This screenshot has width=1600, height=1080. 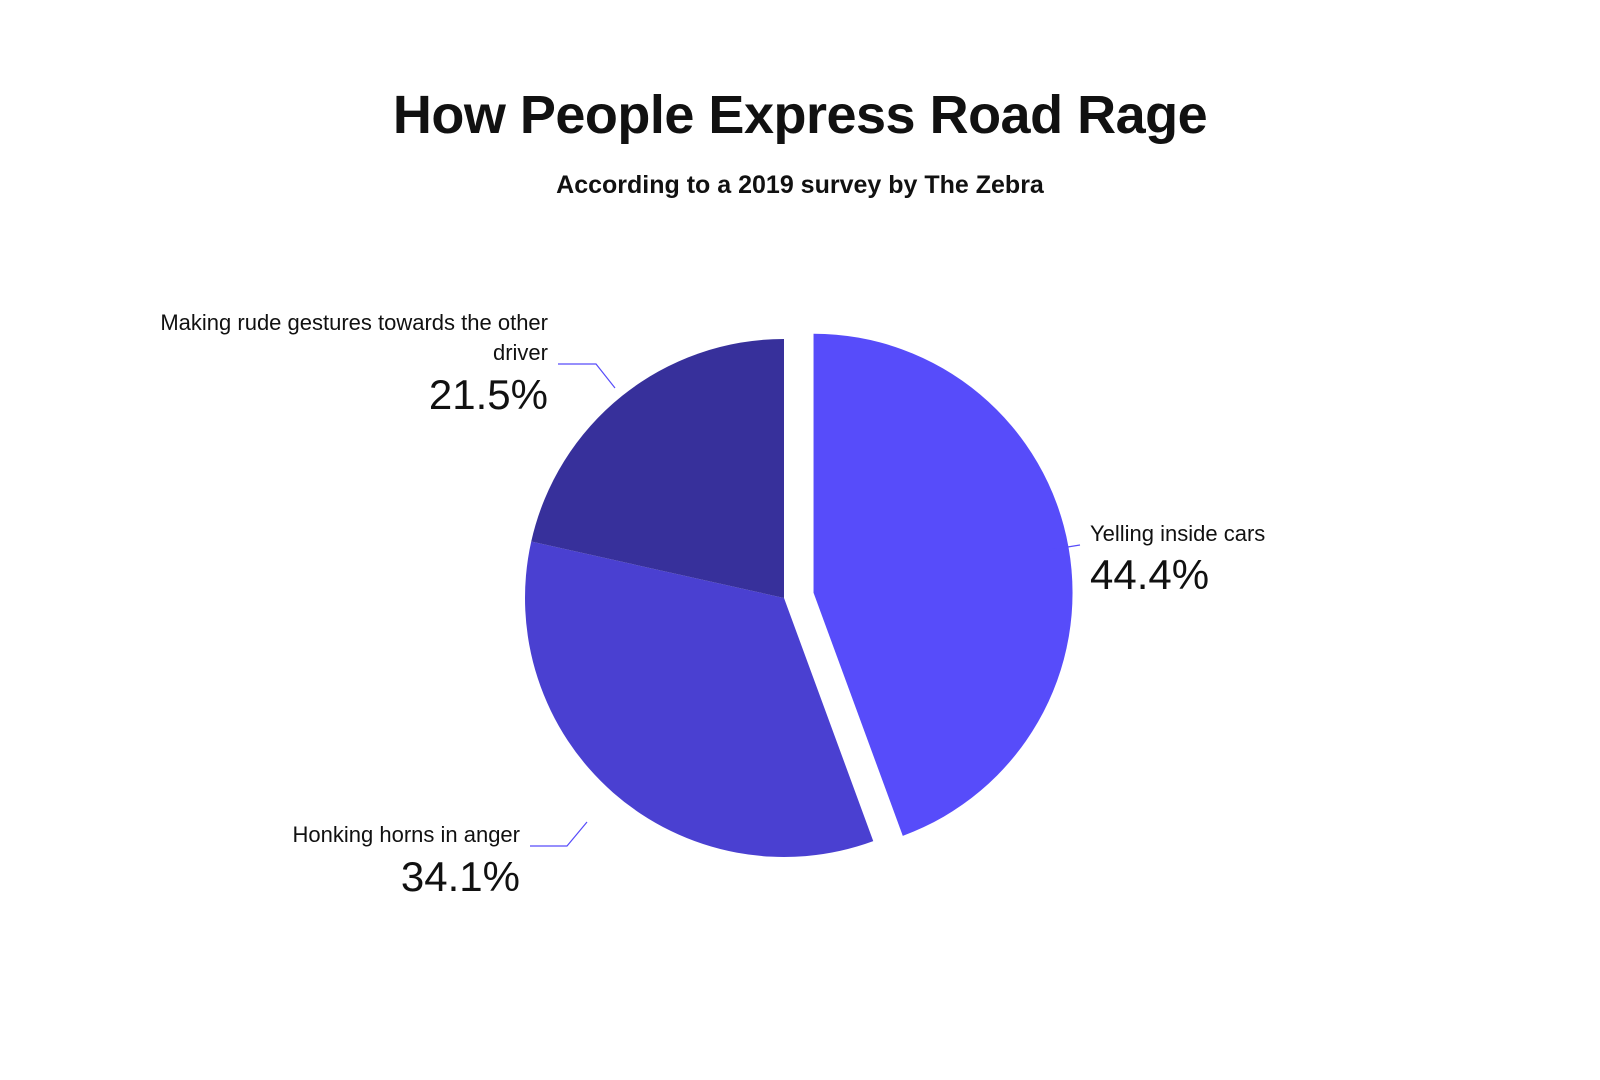 I want to click on pie-slice-making-rude-gestures-towards-the-other-driver, so click(x=657, y=468).